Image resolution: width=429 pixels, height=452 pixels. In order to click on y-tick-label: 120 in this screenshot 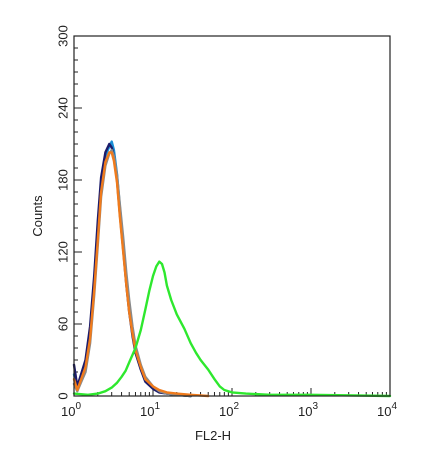, I will do `click(62, 252)`.